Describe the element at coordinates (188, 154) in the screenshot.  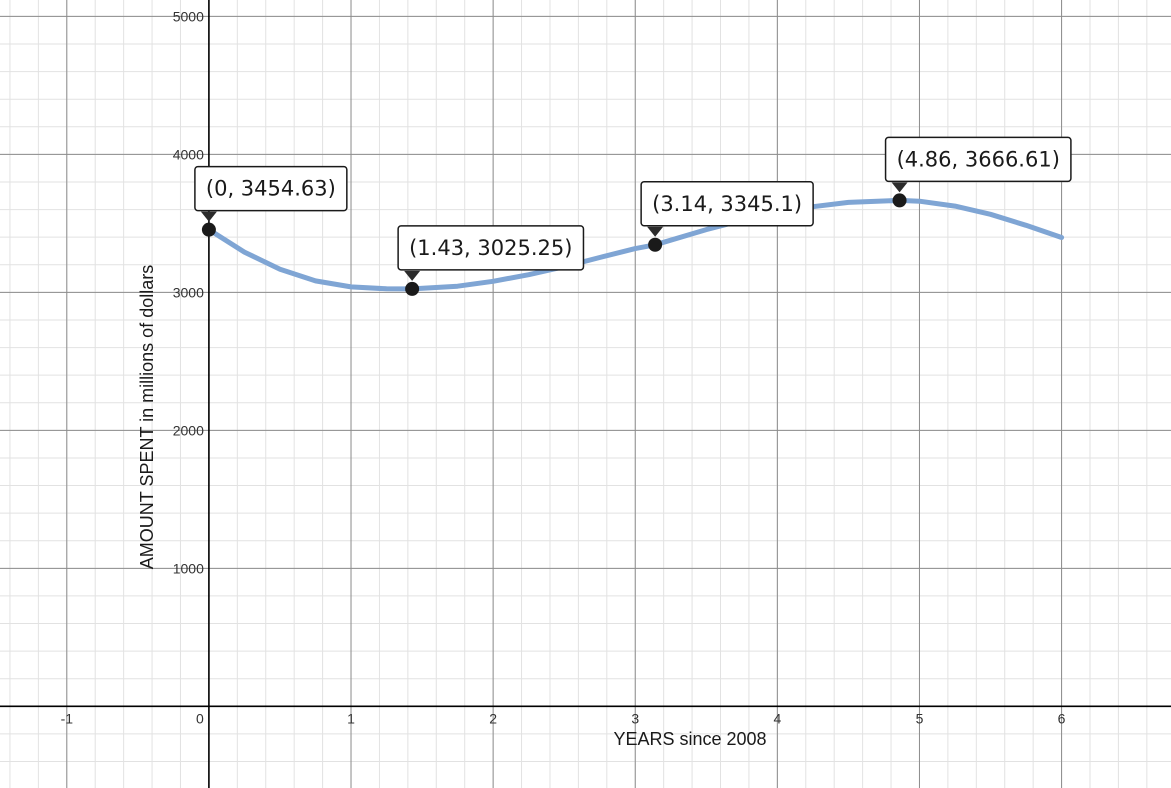
I see `y-tick-label: 4000` at that location.